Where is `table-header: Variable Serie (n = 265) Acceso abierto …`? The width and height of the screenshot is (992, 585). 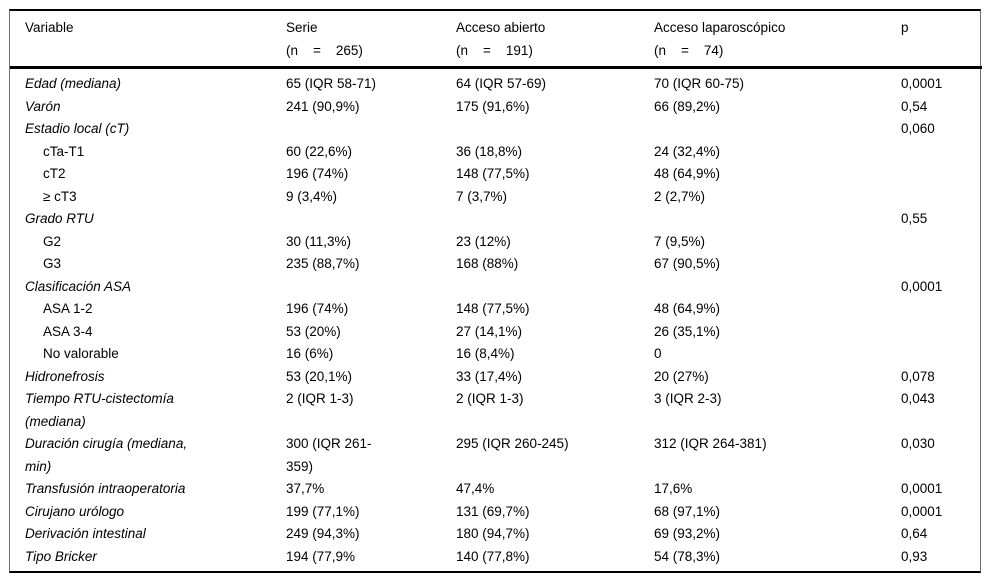
table-header: Variable Serie (n = 265) Acceso abierto … is located at coordinates (496, 40).